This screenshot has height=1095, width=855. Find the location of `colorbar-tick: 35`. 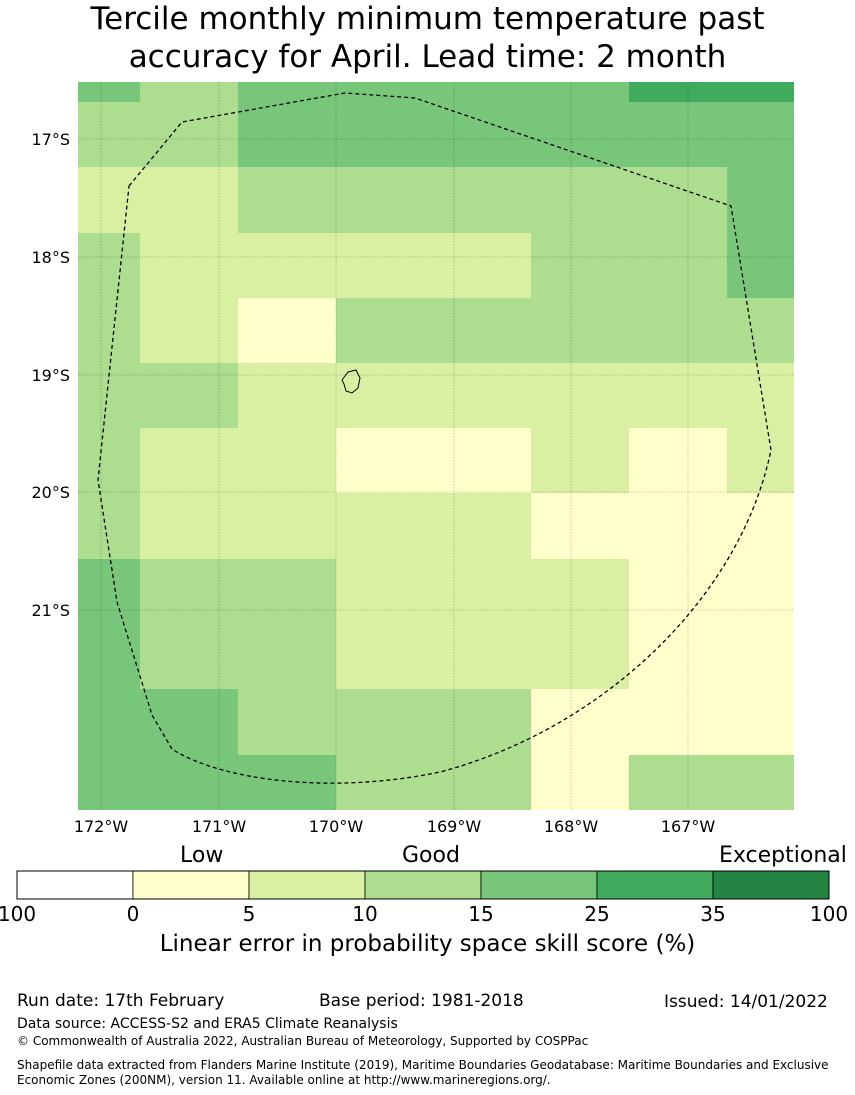

colorbar-tick: 35 is located at coordinates (713, 914).